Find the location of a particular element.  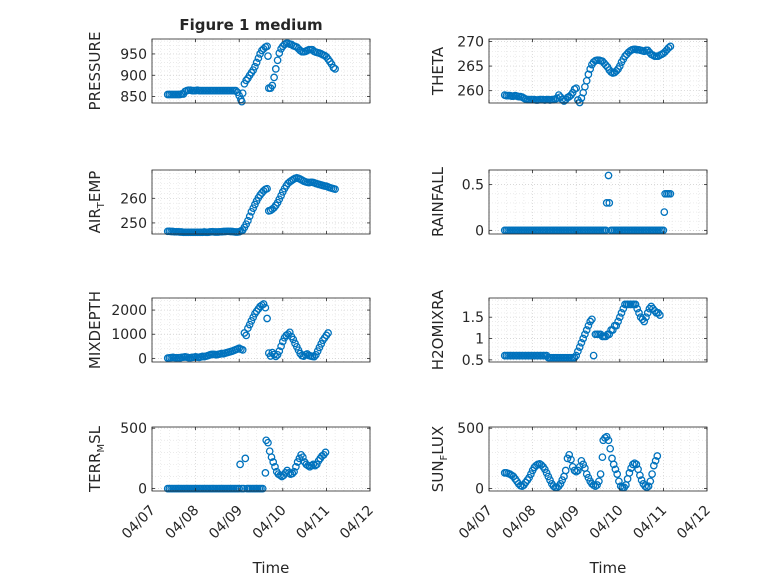

sunflux-axes-box is located at coordinates (598, 459).